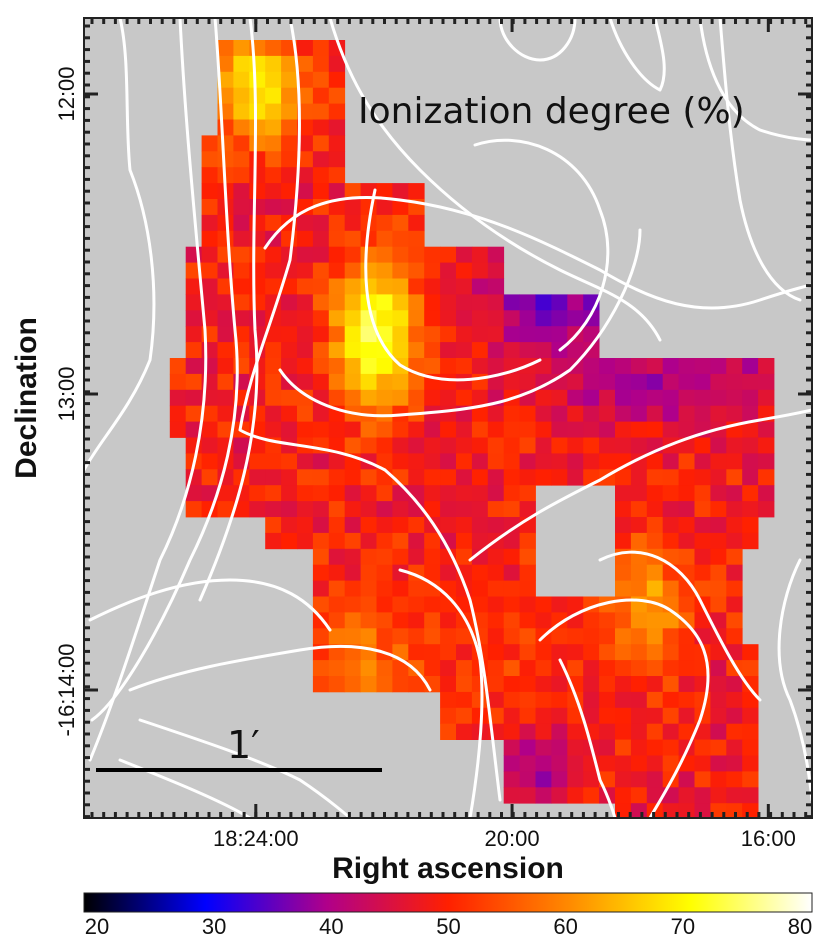  I want to click on x-axis-title: Right ascension, so click(448, 868).